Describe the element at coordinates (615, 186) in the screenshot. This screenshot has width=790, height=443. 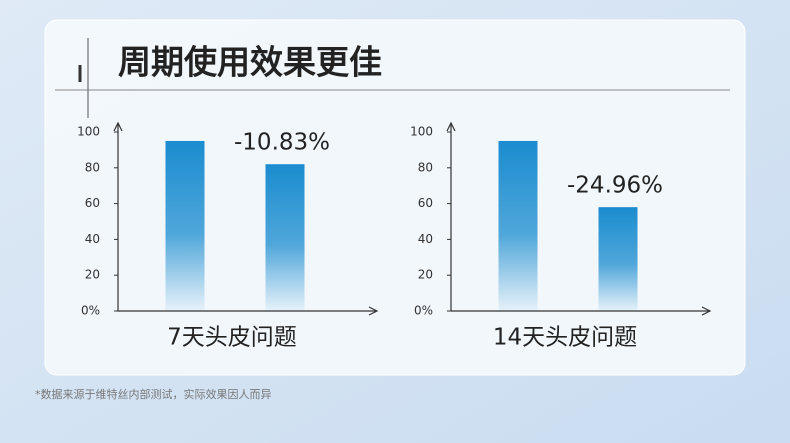
I see `annotation: -24.96%` at that location.